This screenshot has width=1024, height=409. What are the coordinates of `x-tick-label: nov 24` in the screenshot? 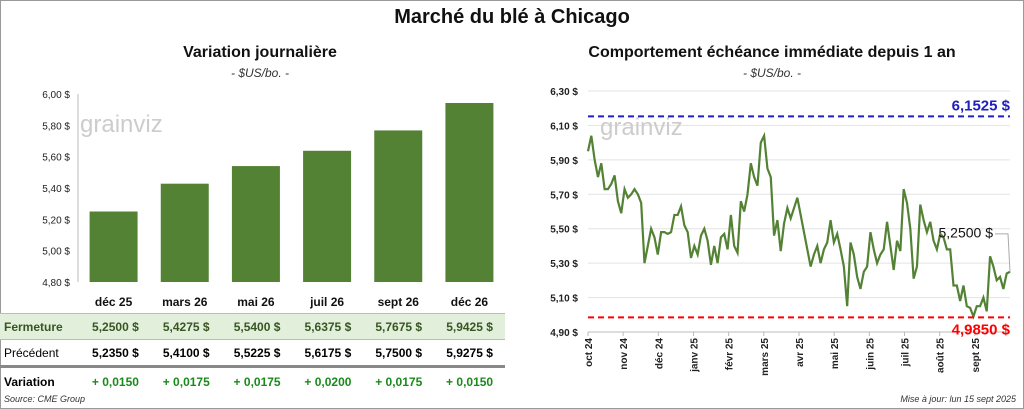 It's located at (624, 354).